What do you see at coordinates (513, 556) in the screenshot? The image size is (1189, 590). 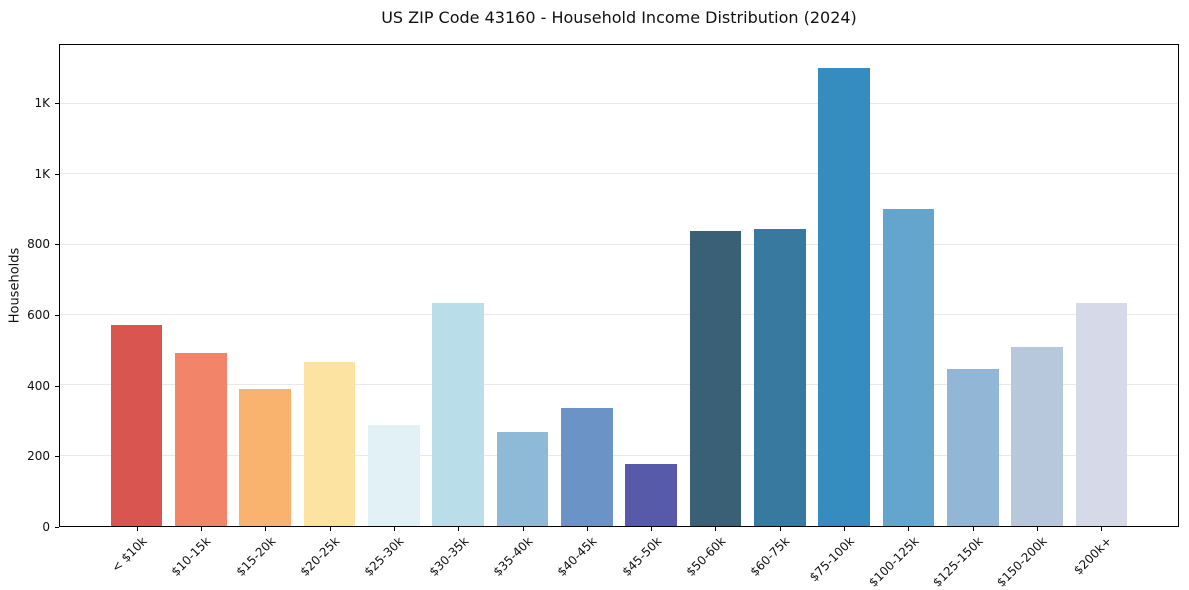 I see `x-tick-label: $35-40k` at bounding box center [513, 556].